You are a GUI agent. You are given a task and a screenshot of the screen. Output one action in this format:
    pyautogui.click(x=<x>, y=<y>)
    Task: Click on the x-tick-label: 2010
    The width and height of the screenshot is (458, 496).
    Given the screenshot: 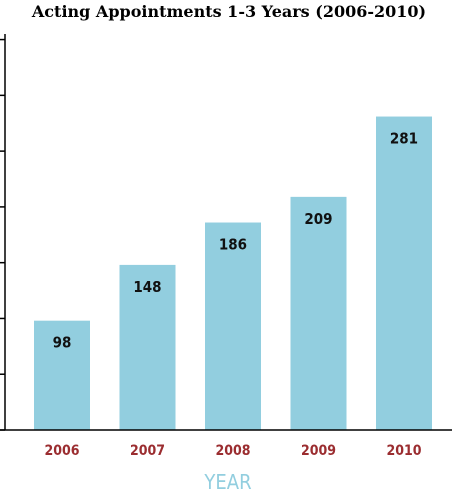 What is the action you would take?
    pyautogui.click(x=403, y=451)
    